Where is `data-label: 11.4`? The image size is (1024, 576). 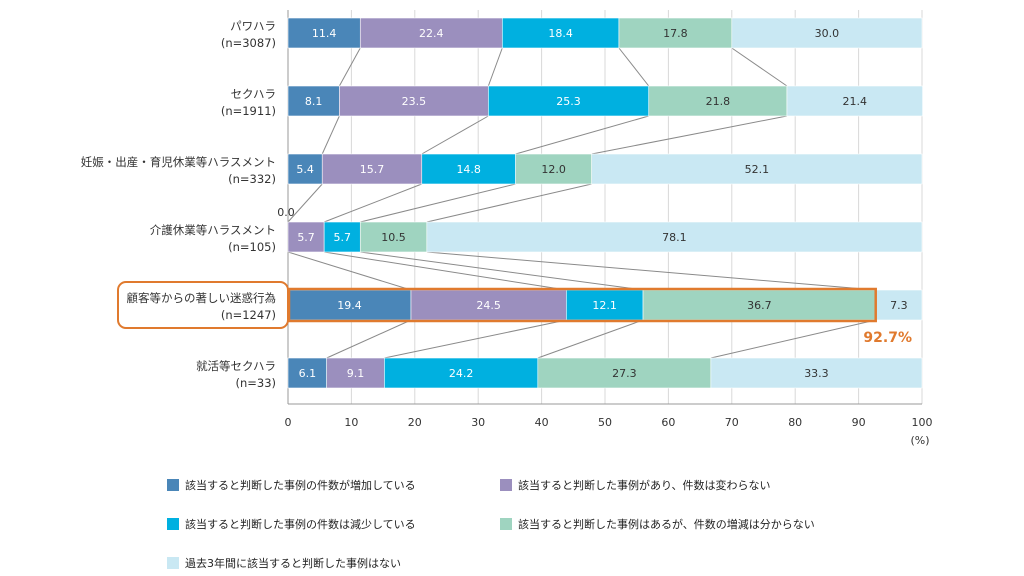 data-label: 11.4 is located at coordinates (324, 33).